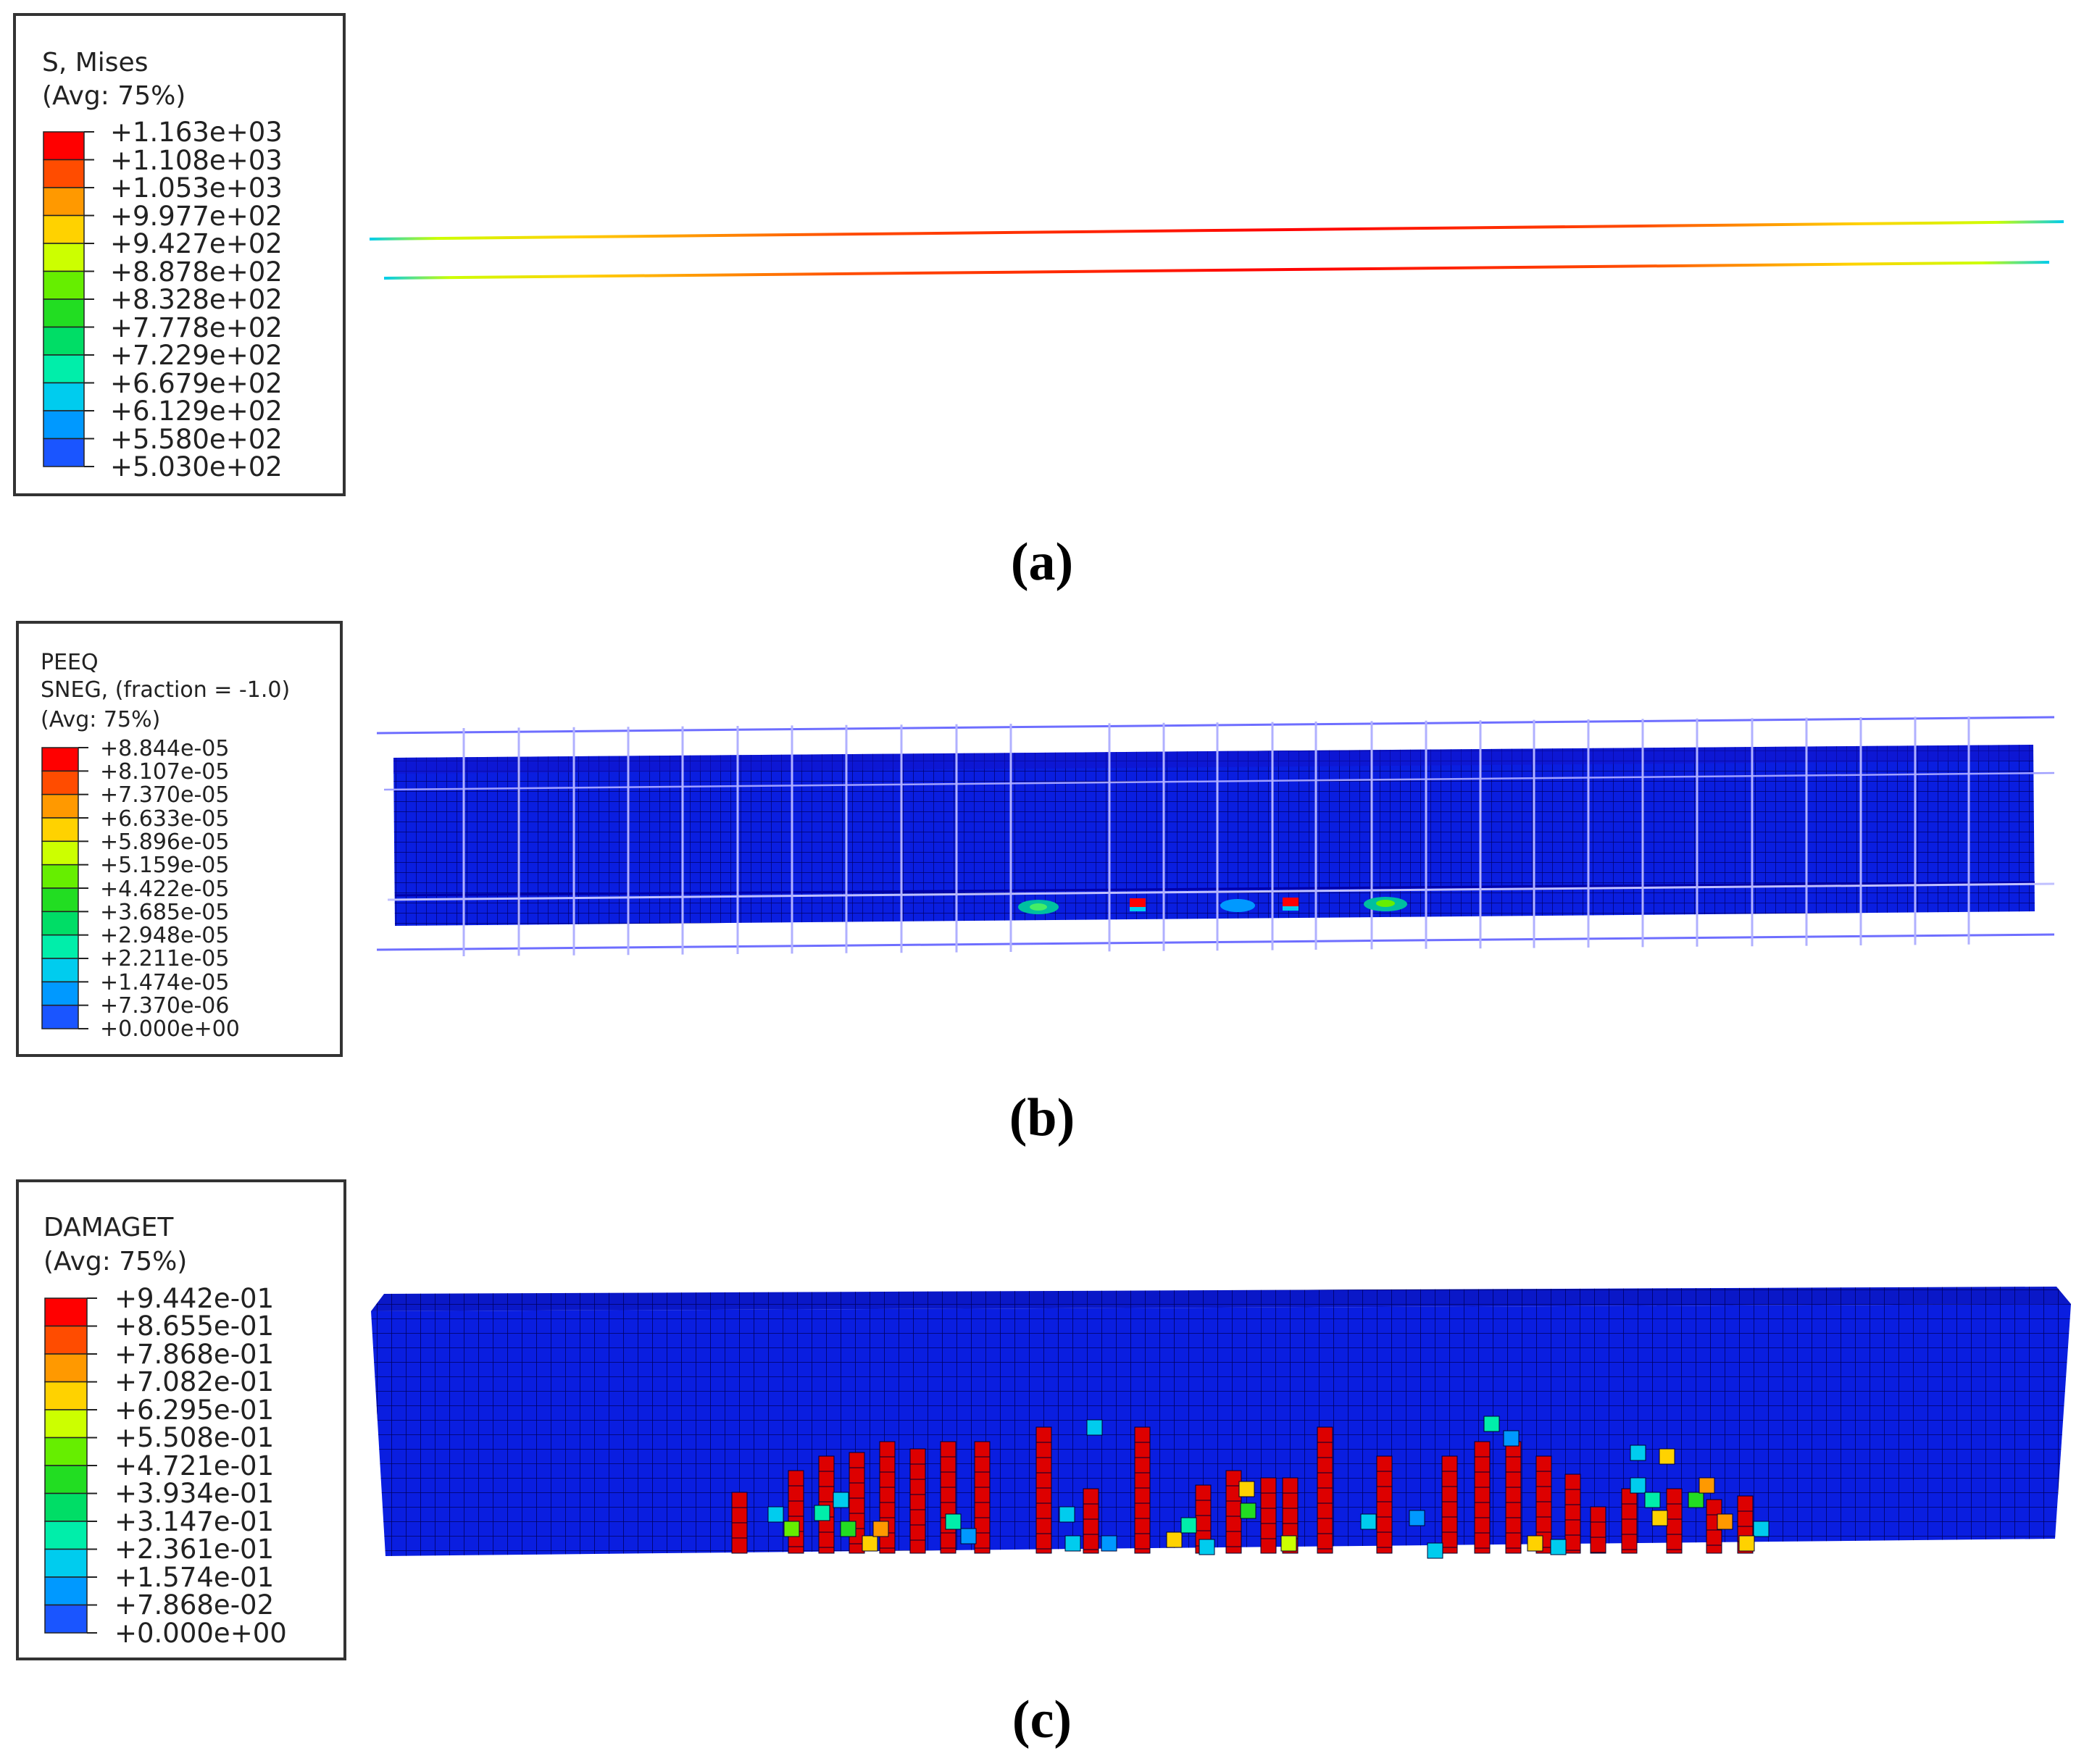 This screenshot has width=2084, height=1764. Describe the element at coordinates (1042, 1720) in the screenshot. I see `caption-c: (c)` at that location.